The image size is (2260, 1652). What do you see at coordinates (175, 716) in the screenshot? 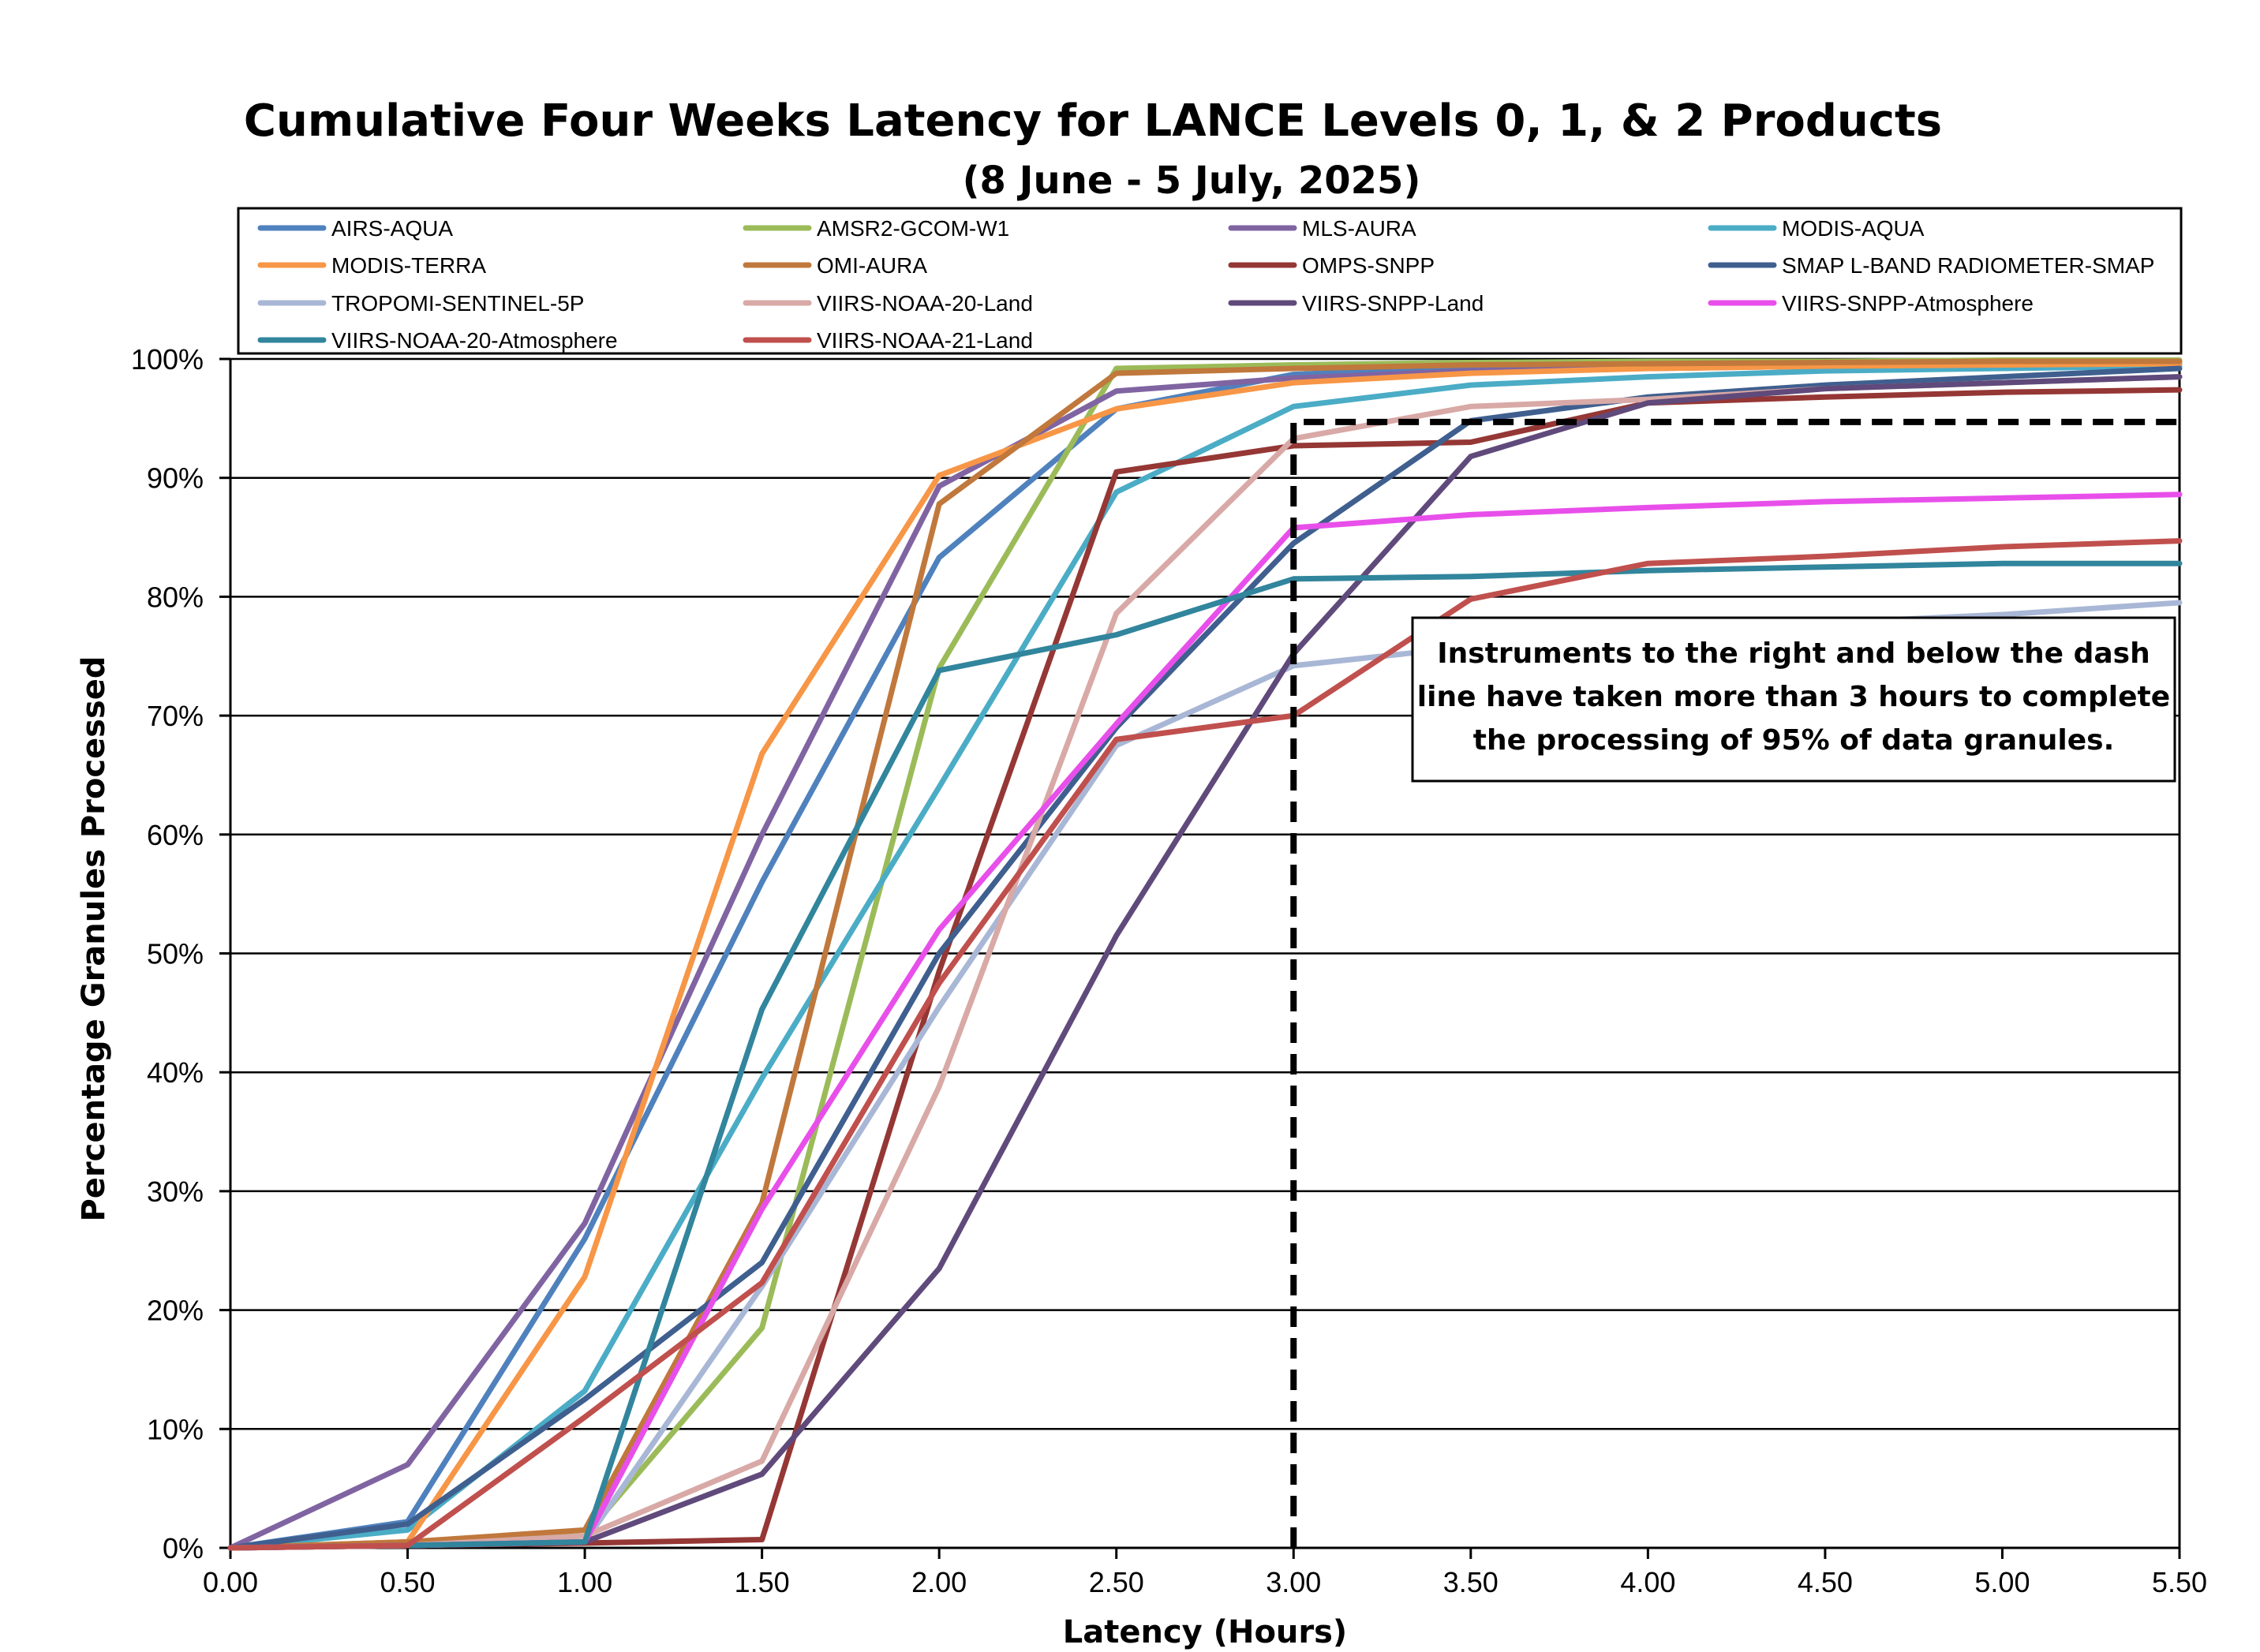
I see `y-tick-label: 70%` at bounding box center [175, 716].